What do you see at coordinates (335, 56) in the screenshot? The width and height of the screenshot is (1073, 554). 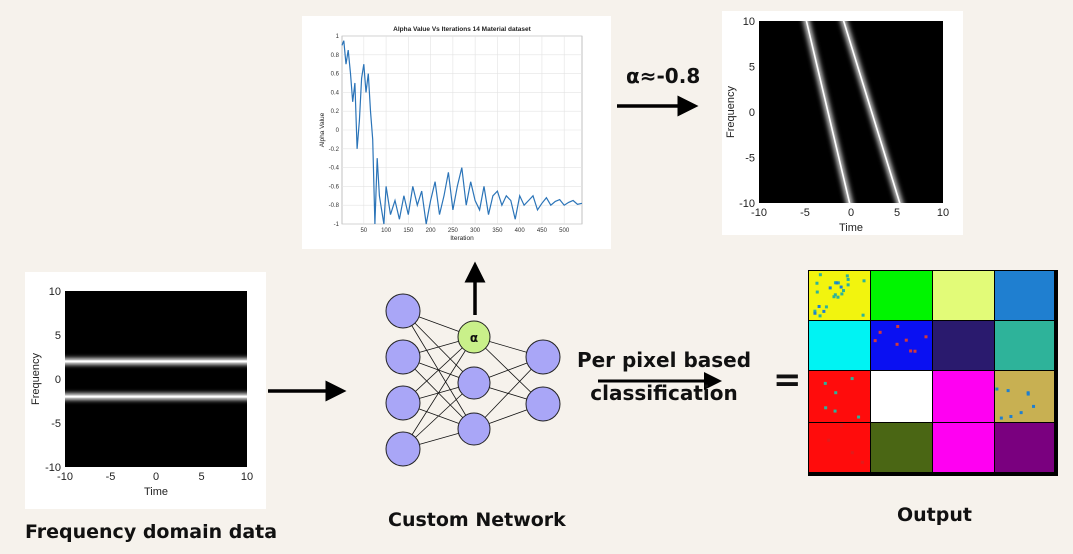 I see `alpha-ytick: 0.8` at bounding box center [335, 56].